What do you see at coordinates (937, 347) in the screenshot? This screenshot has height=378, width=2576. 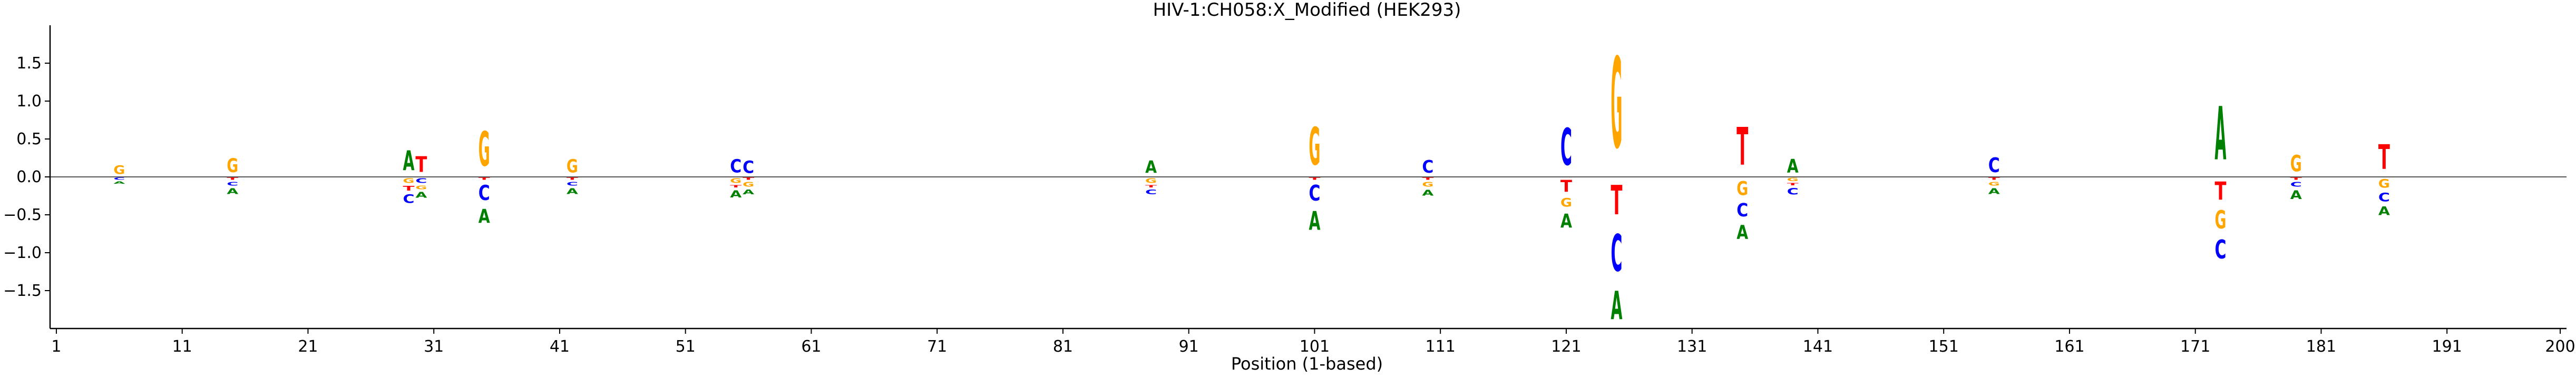 I see `x-tick-label: 71` at bounding box center [937, 347].